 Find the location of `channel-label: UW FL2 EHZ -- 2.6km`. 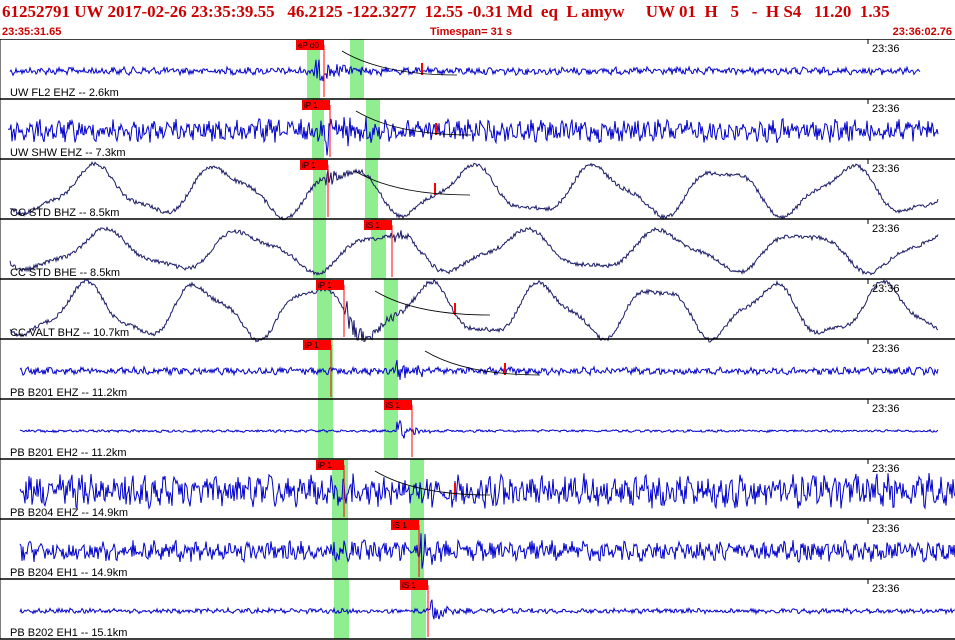

channel-label: UW FL2 EHZ -- 2.6km is located at coordinates (64, 93).